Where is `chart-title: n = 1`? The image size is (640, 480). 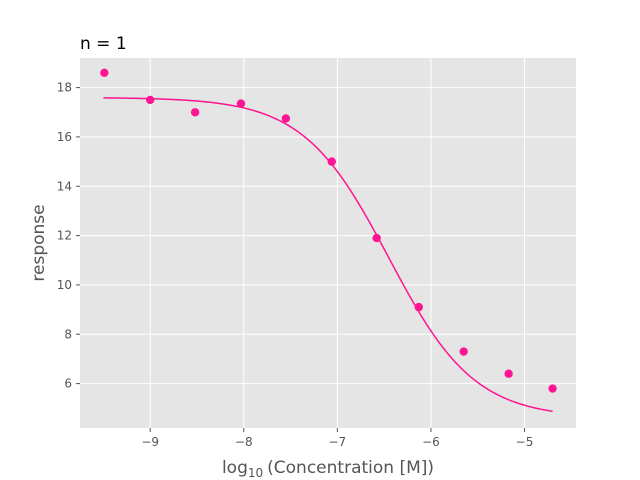 chart-title: n = 1 is located at coordinates (103, 44).